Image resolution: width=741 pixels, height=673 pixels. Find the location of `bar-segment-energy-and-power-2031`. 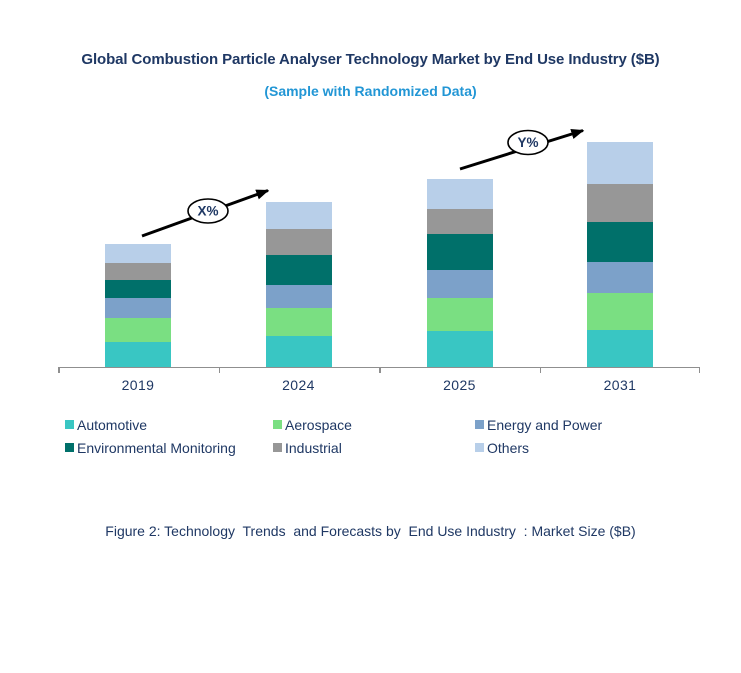

bar-segment-energy-and-power-2031 is located at coordinates (620, 277).